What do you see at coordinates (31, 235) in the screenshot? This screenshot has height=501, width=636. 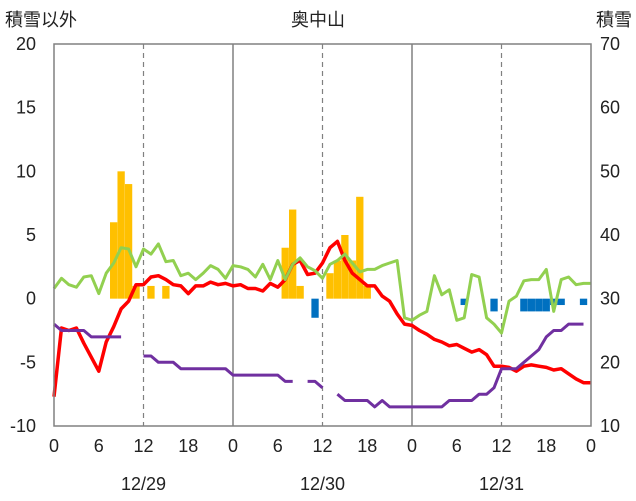 I see `left-tick-label: 5` at bounding box center [31, 235].